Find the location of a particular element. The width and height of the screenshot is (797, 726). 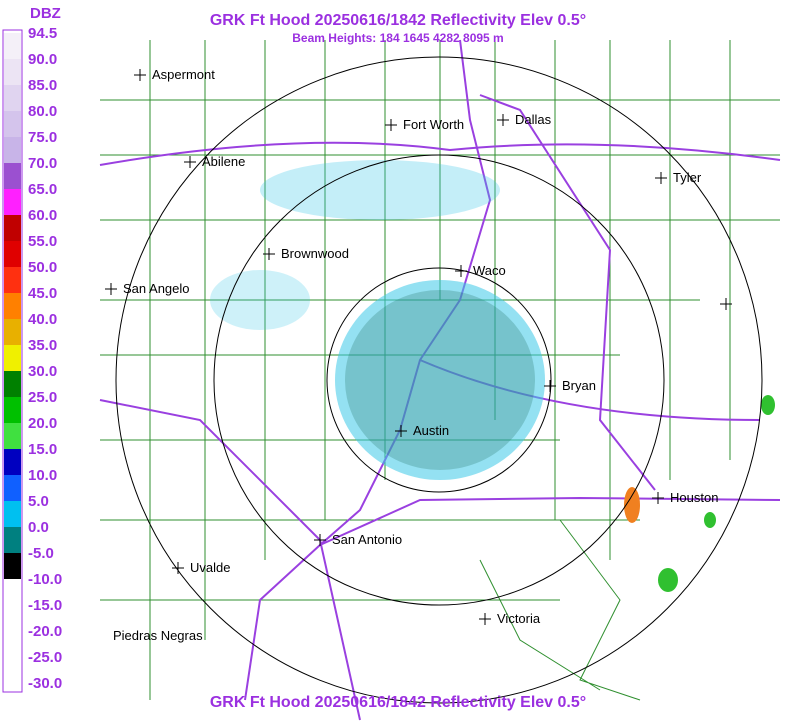

subtitle: Beam Heights: 184 1645 4282 8095 m is located at coordinates (397, 38).